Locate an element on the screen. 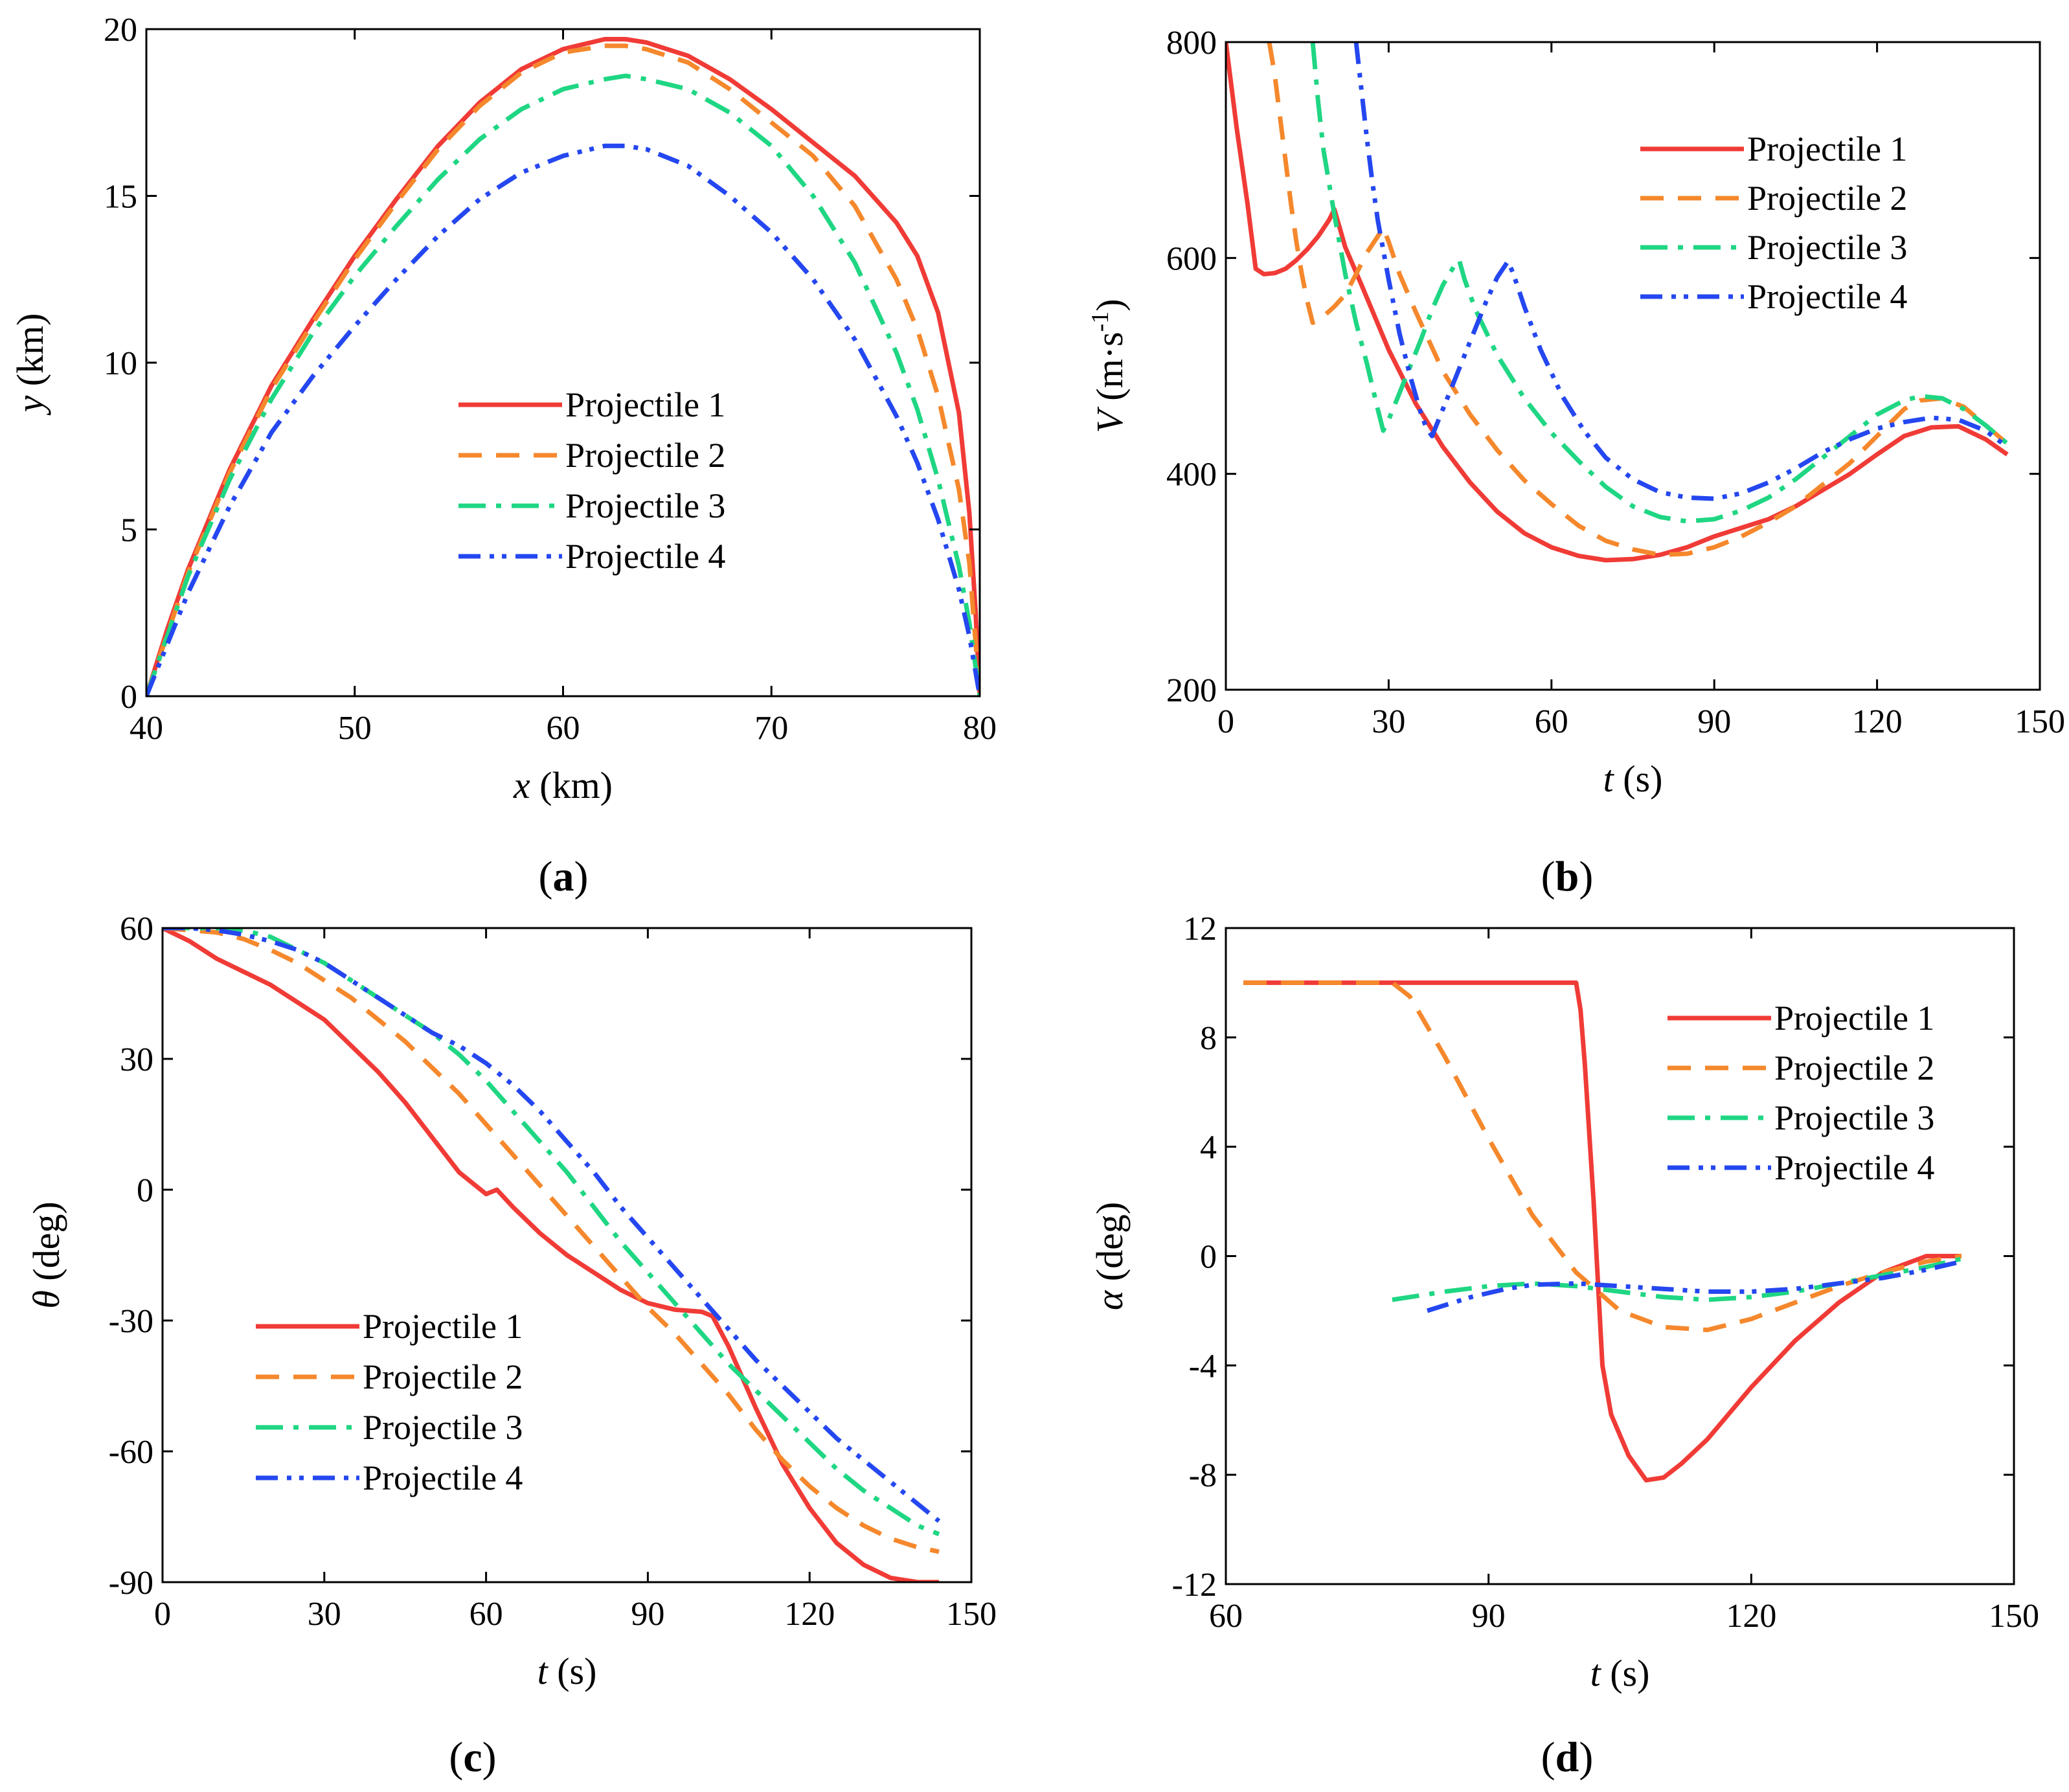 The image size is (2069, 1792). legend-label-c-3: Projectile 3 is located at coordinates (443, 1427).